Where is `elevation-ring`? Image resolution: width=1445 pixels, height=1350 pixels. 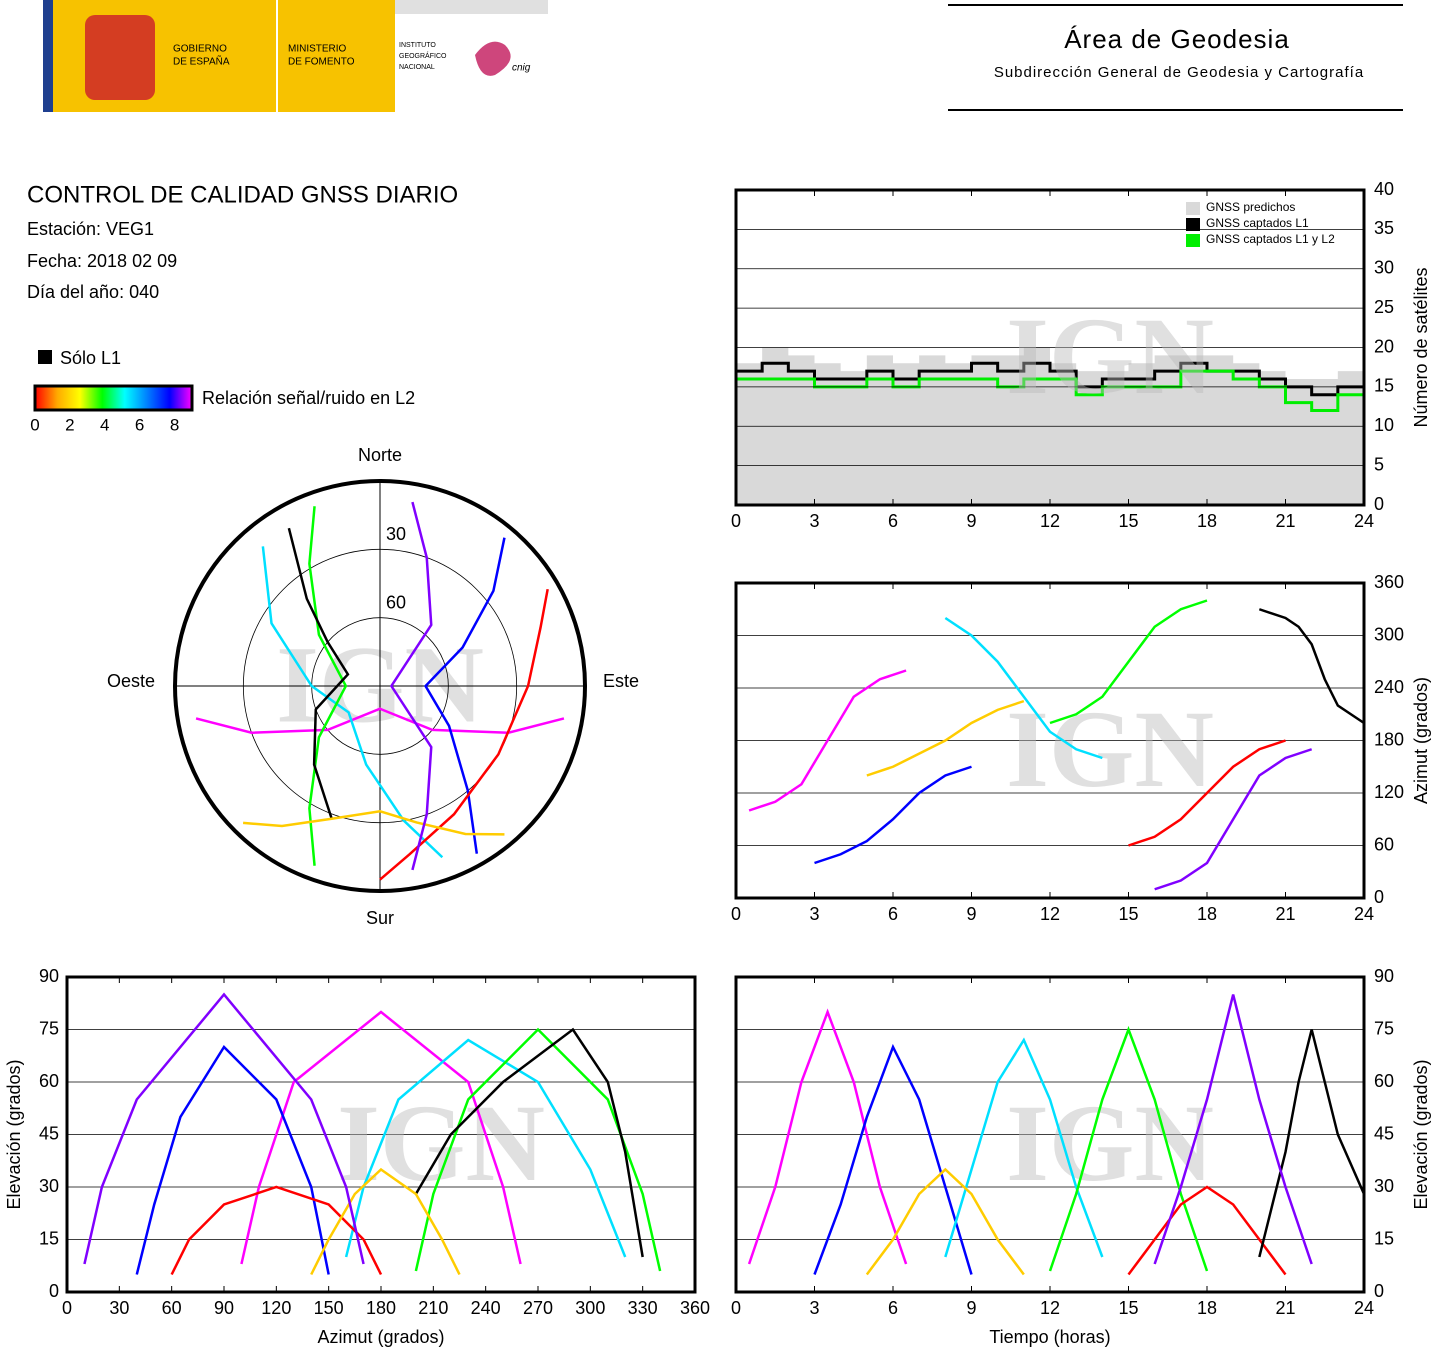
elevation-ring is located at coordinates (380, 686).